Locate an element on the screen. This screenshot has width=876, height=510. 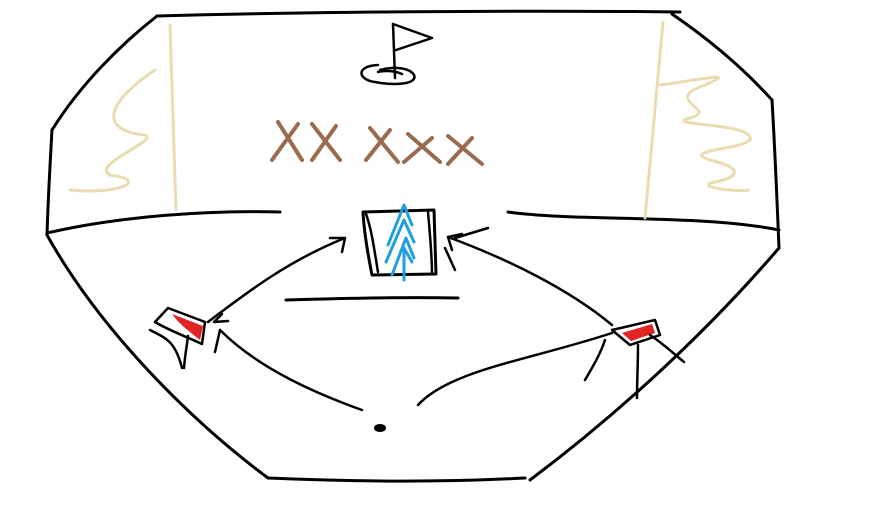
ramp-right-guide is located at coordinates (450, 259).